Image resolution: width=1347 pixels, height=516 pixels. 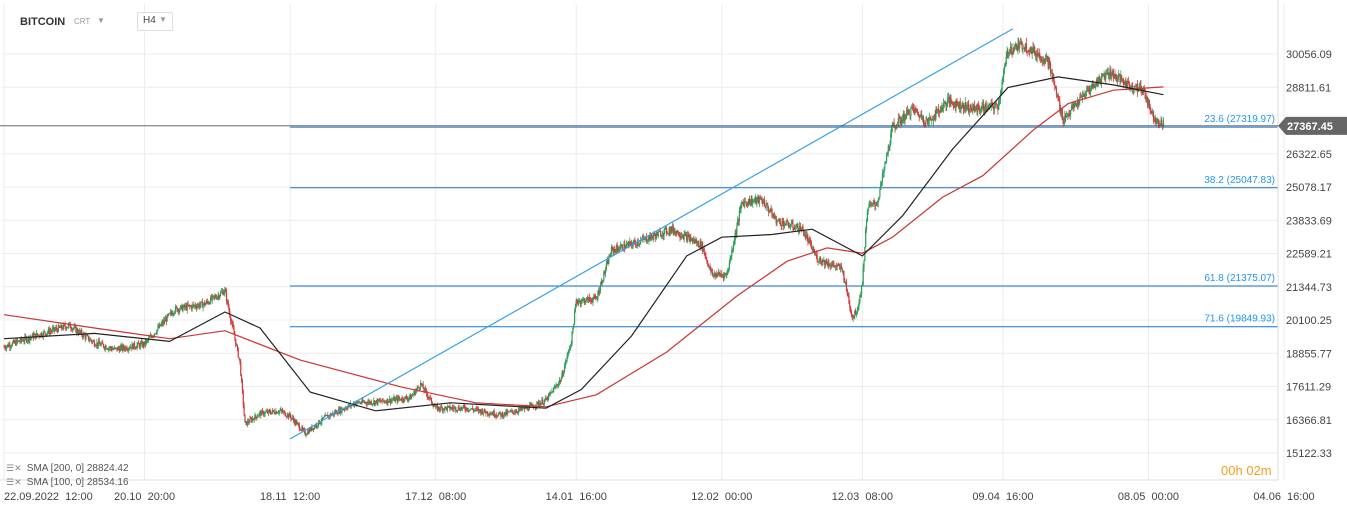 What do you see at coordinates (43, 22) in the screenshot?
I see `symbol-name: BITCOIN` at bounding box center [43, 22].